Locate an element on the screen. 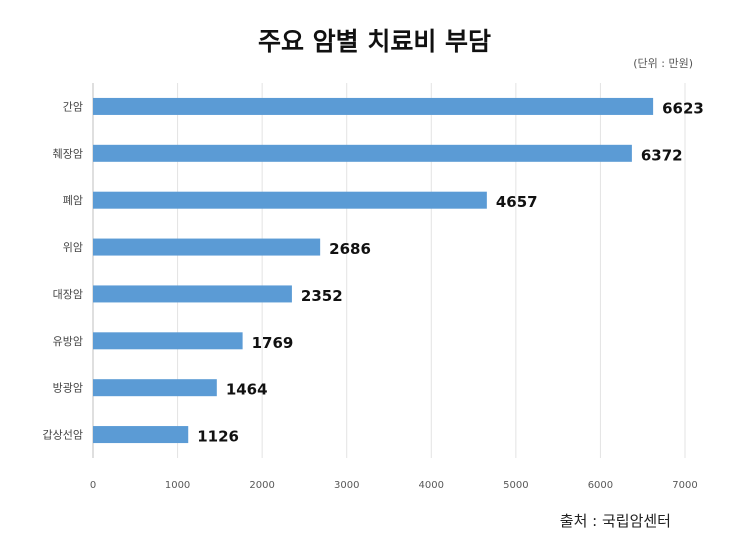 The image size is (749, 542). category-label: 대장암 is located at coordinates (68, 294).